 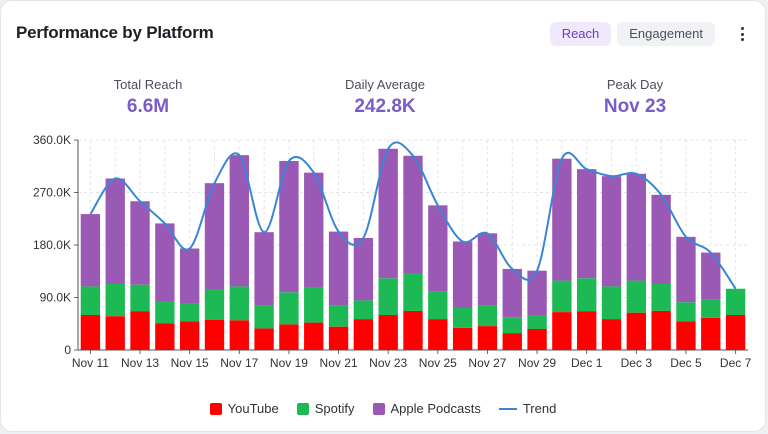 I want to click on stat-label: Total Reach, so click(x=148, y=84).